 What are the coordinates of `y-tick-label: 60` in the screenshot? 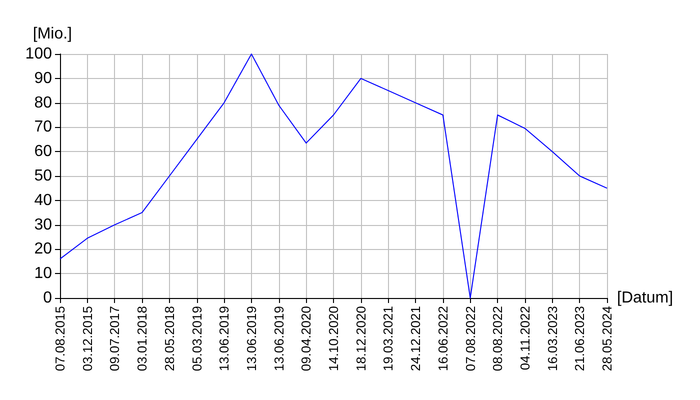 It's located at (43, 151).